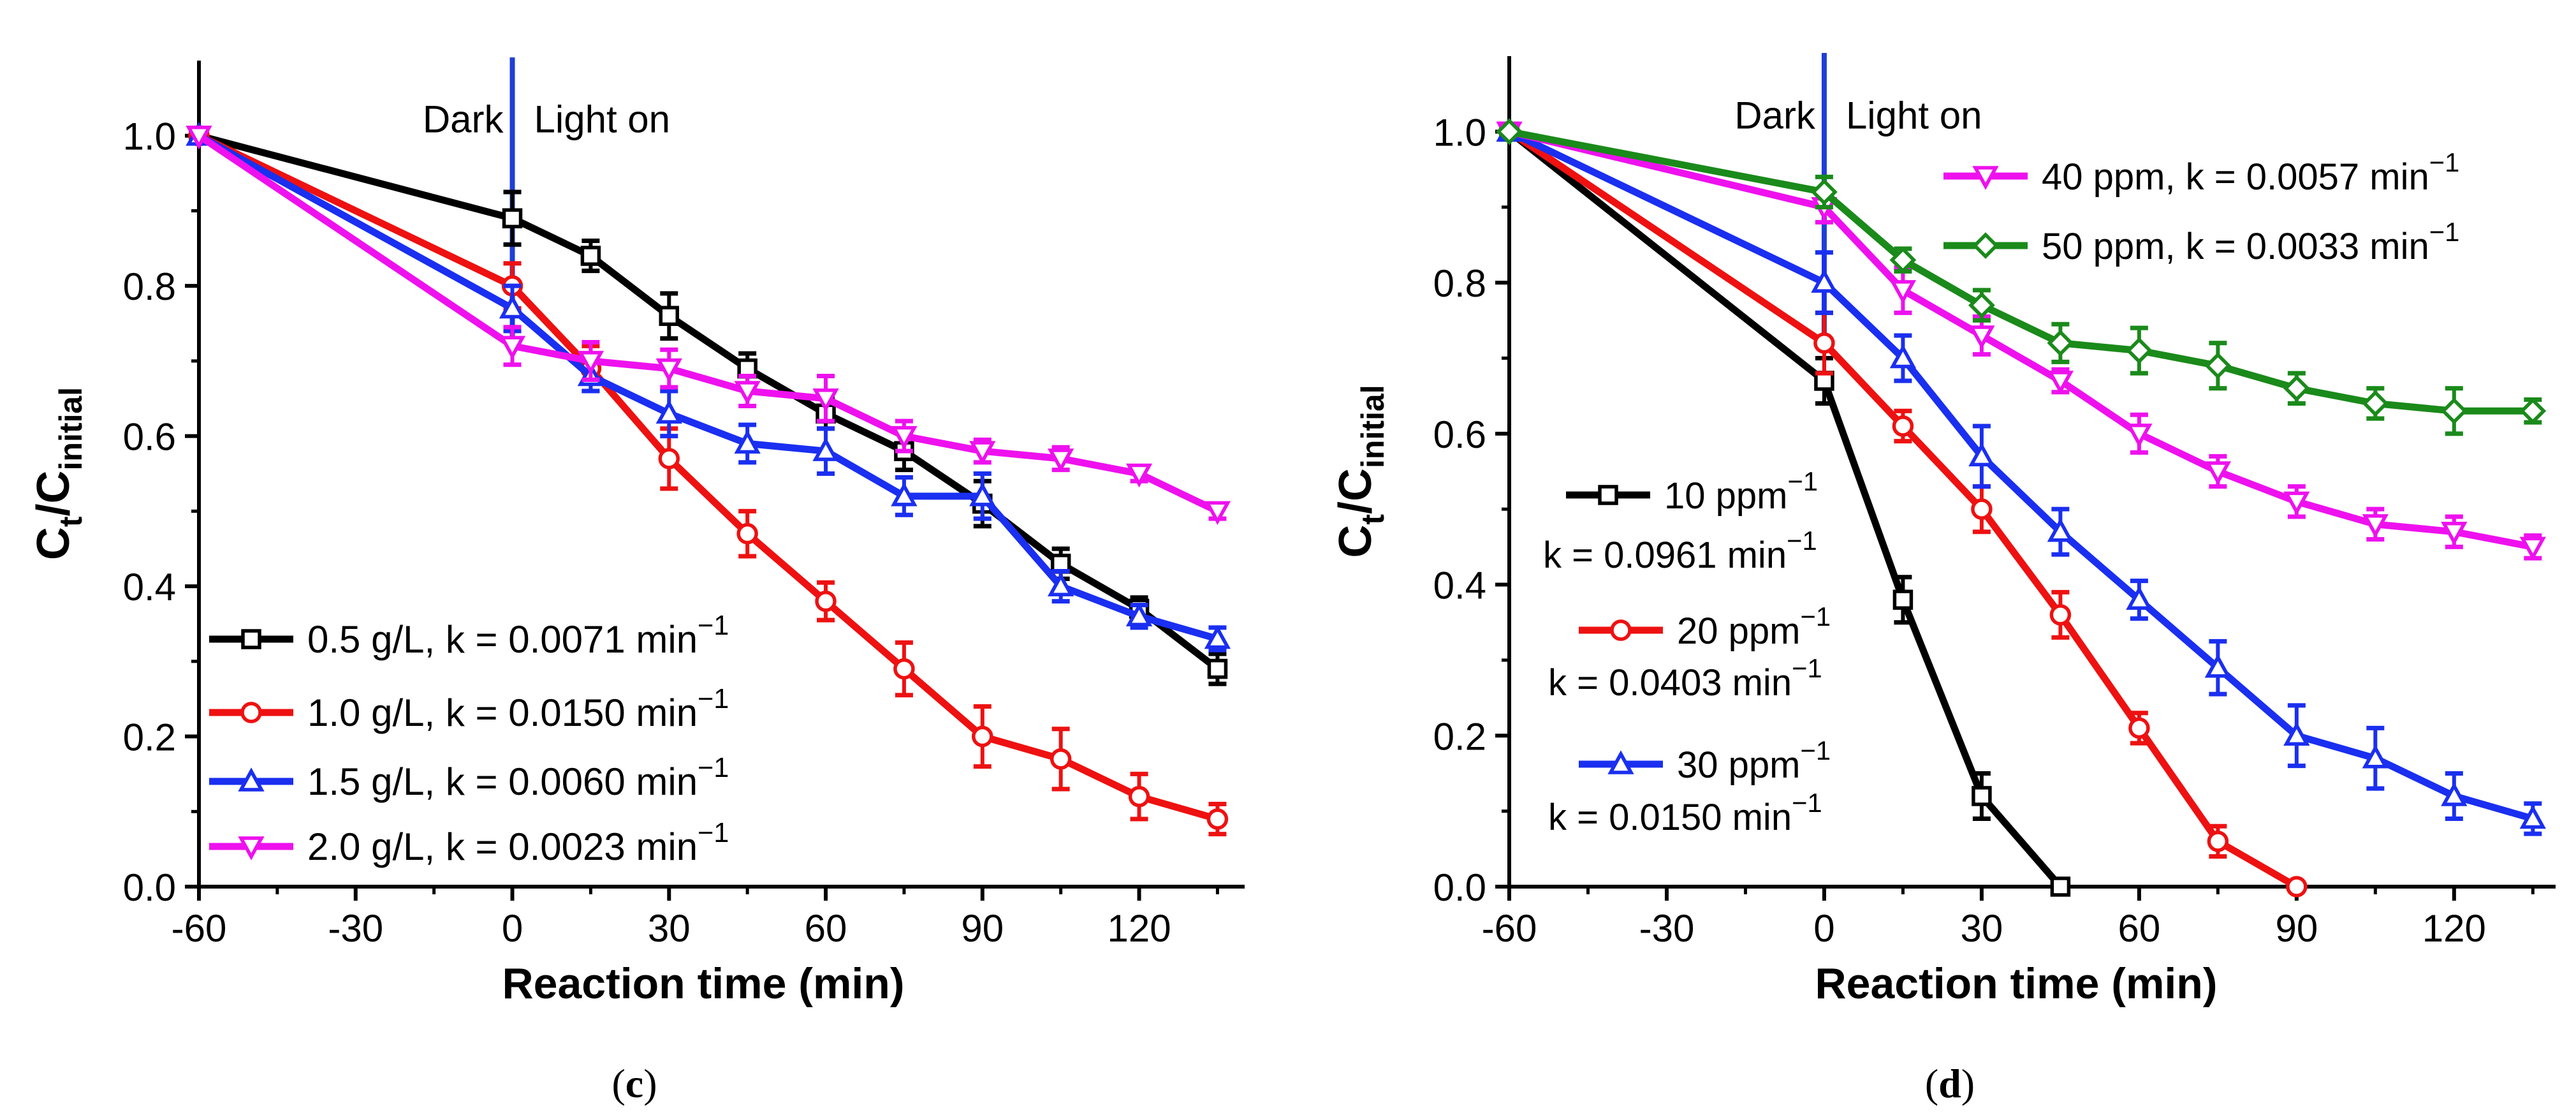 The height and width of the screenshot is (1115, 2576). I want to click on legend-label: 40 ppm, k = 0.0057 min−1, so click(2250, 172).